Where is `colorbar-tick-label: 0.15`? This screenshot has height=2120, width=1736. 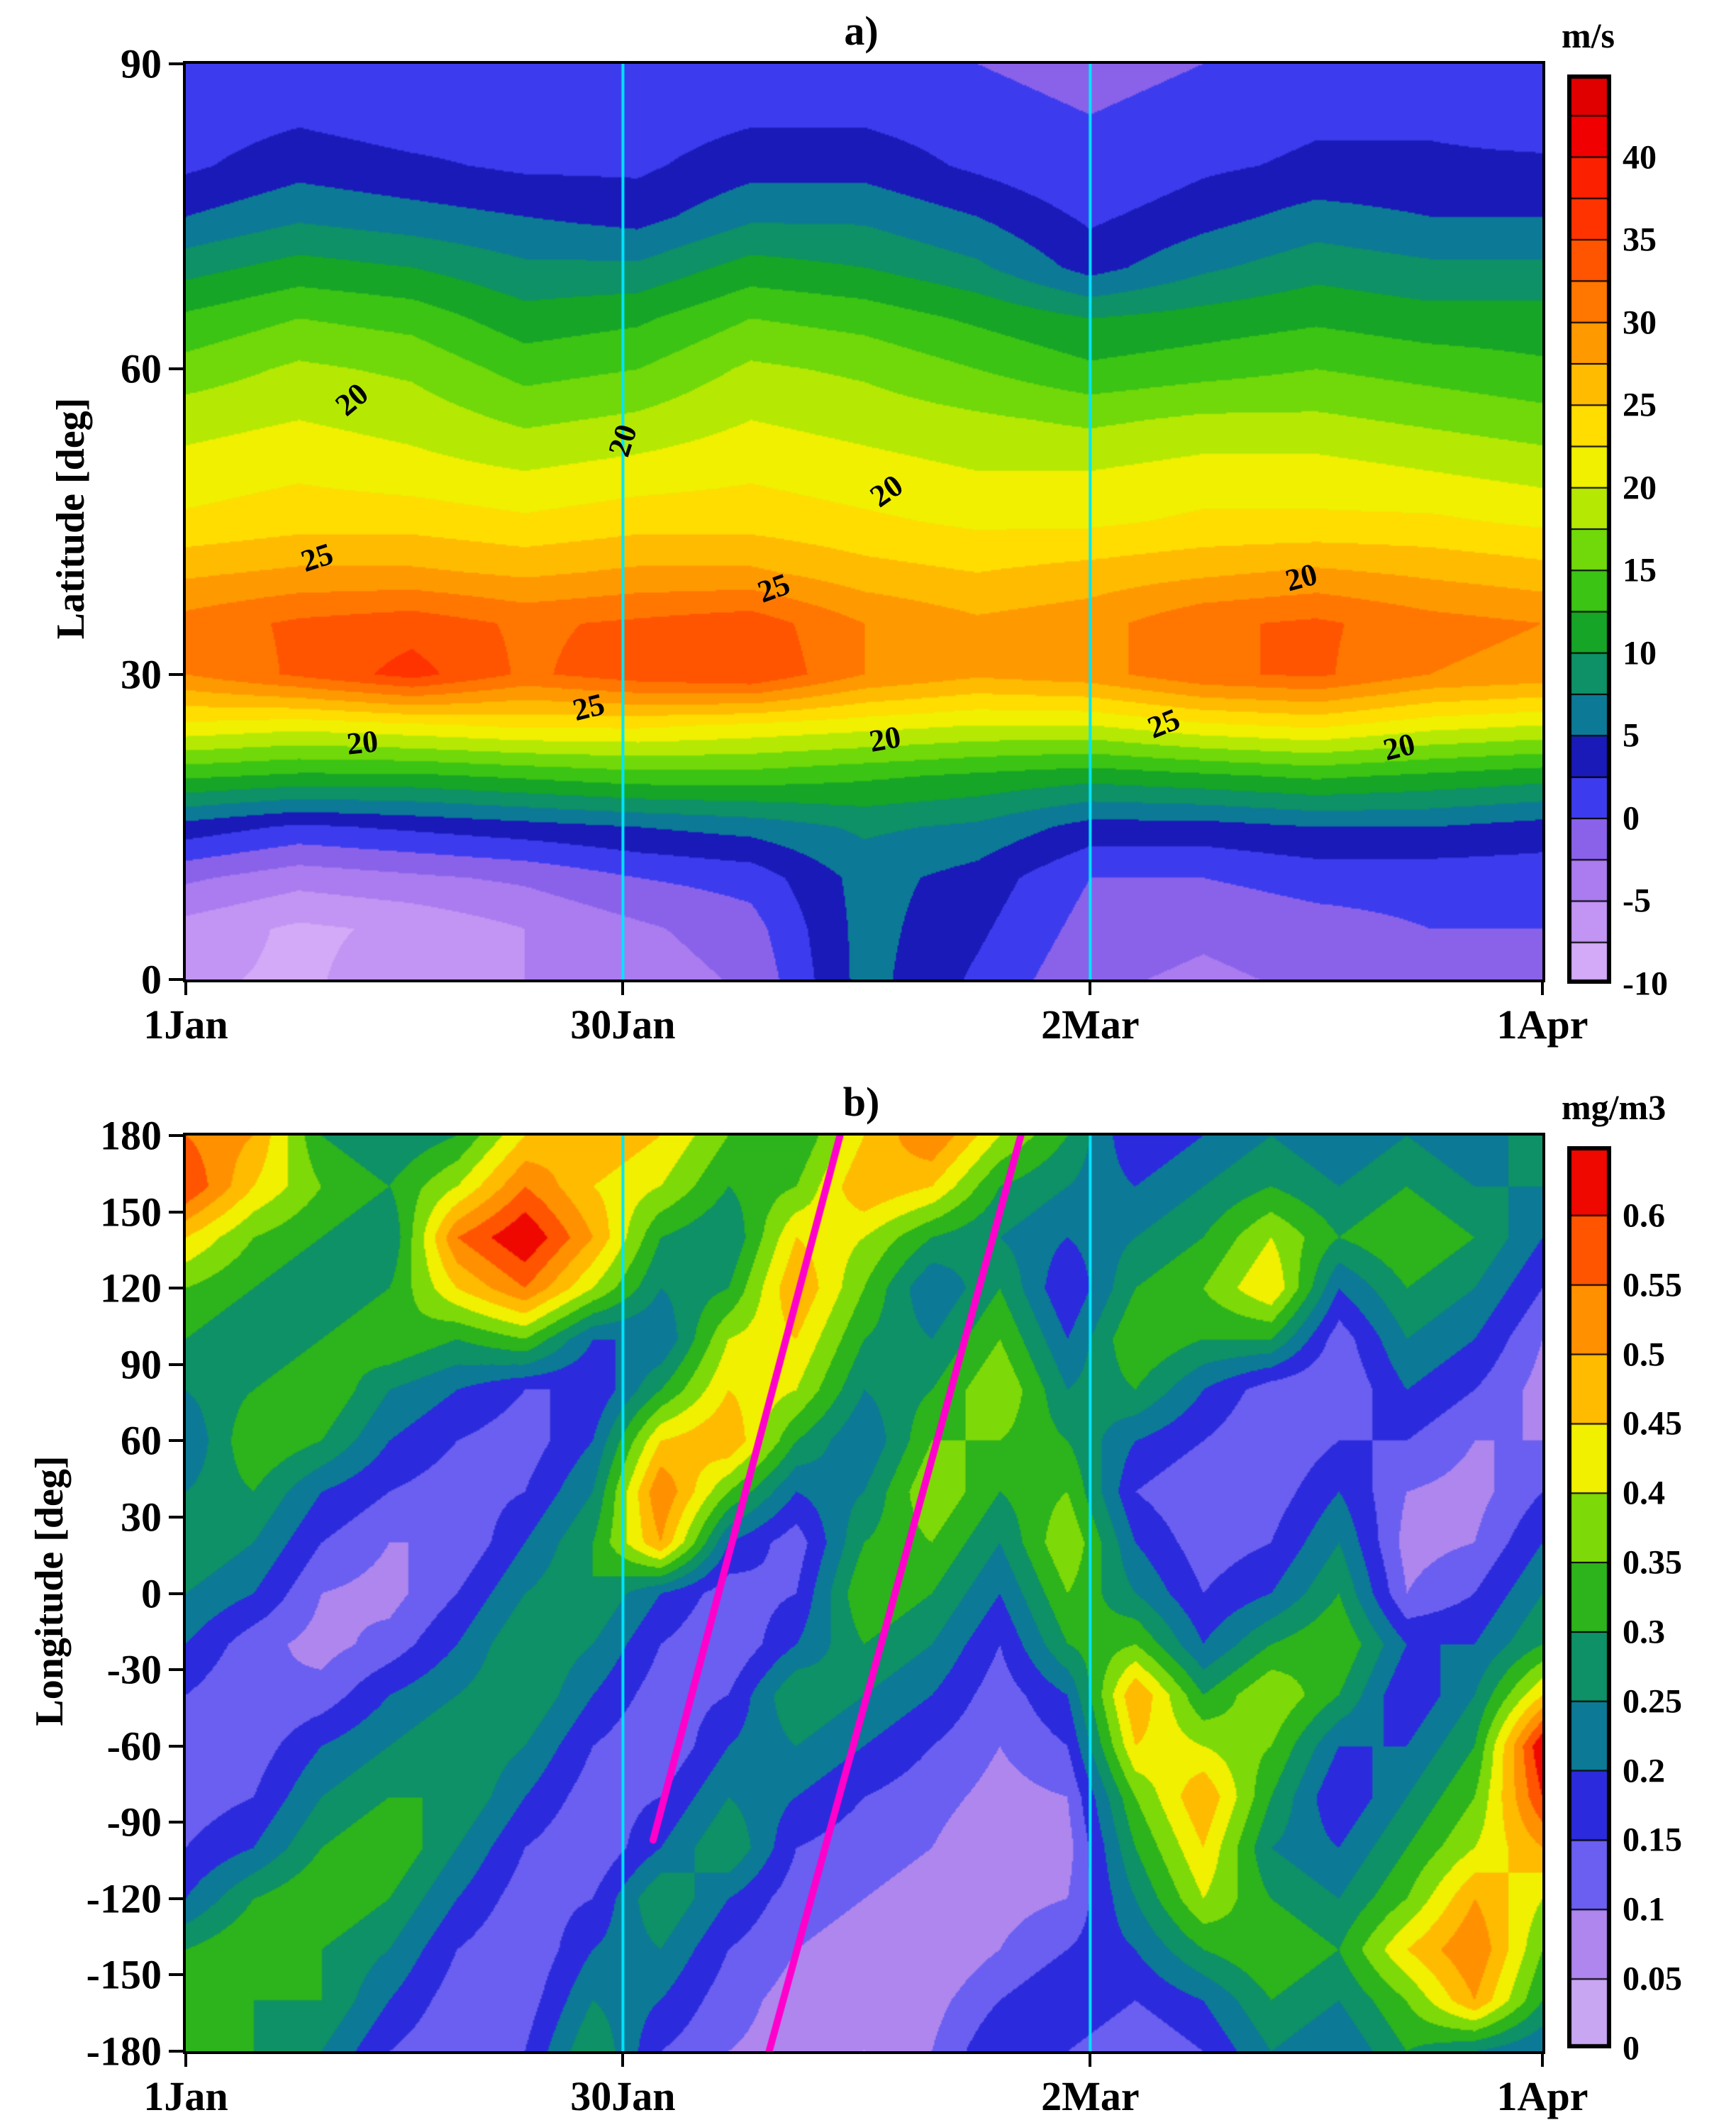 colorbar-tick-label: 0.15 is located at coordinates (1652, 1840).